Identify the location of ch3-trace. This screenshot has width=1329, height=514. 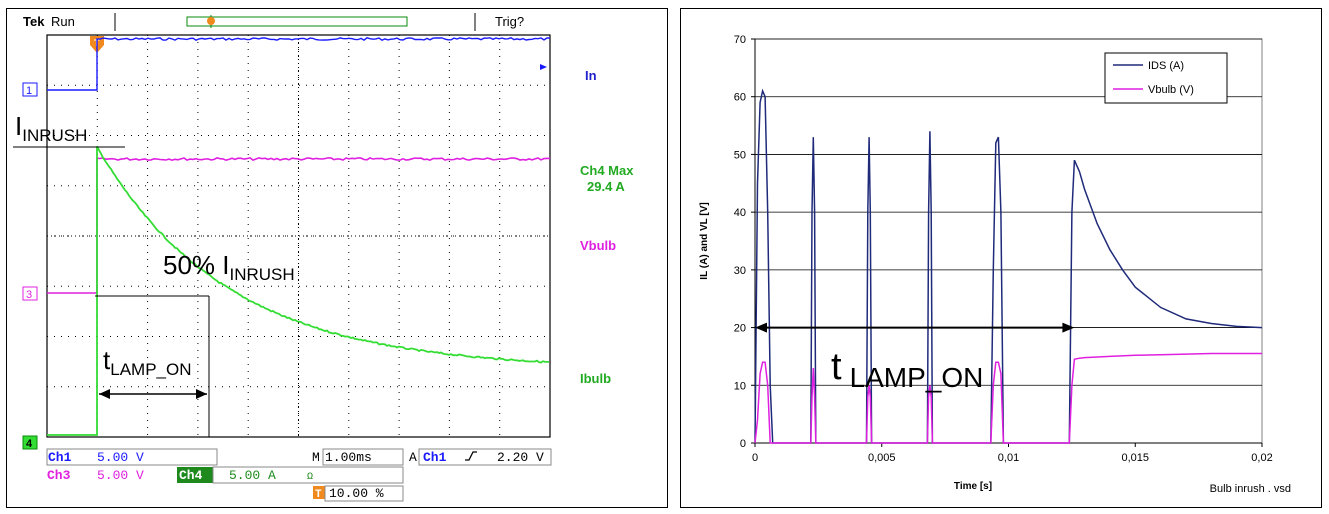
(298, 225).